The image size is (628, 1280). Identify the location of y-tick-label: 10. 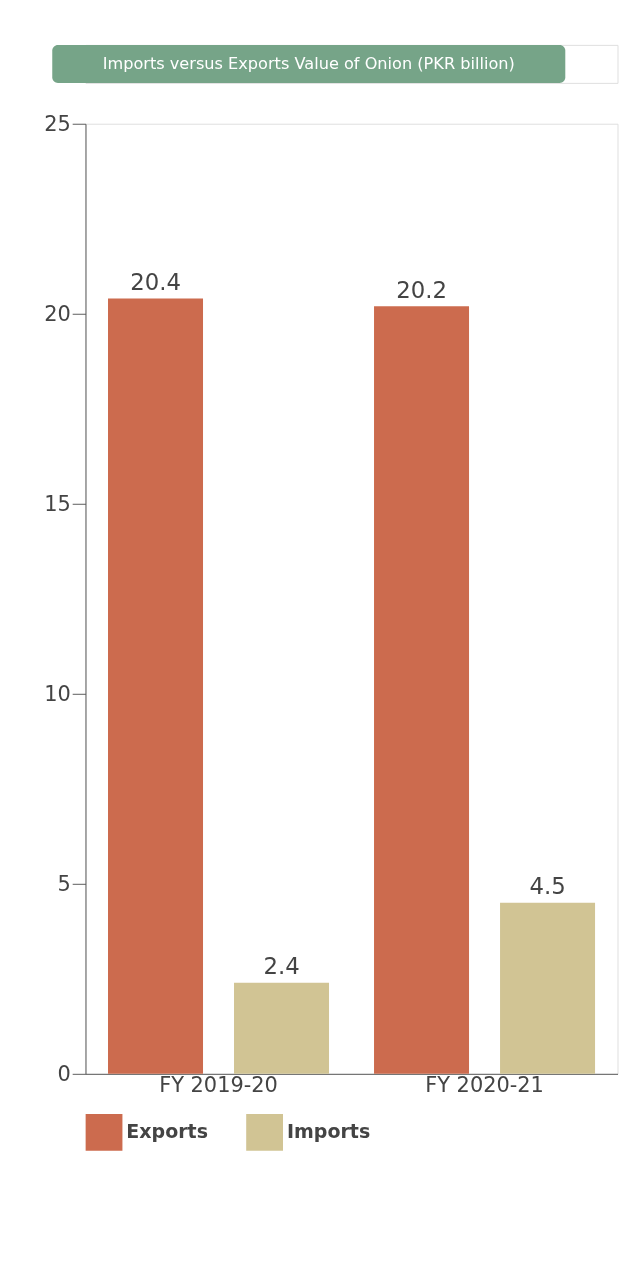
(57, 693).